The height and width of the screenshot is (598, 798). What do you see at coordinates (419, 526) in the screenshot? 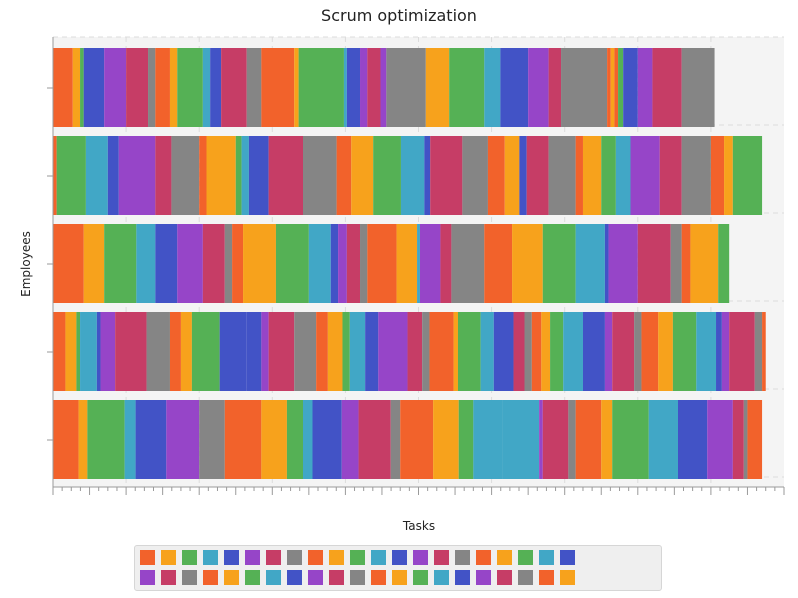
I see `x-axis-label: Tasks` at bounding box center [419, 526].